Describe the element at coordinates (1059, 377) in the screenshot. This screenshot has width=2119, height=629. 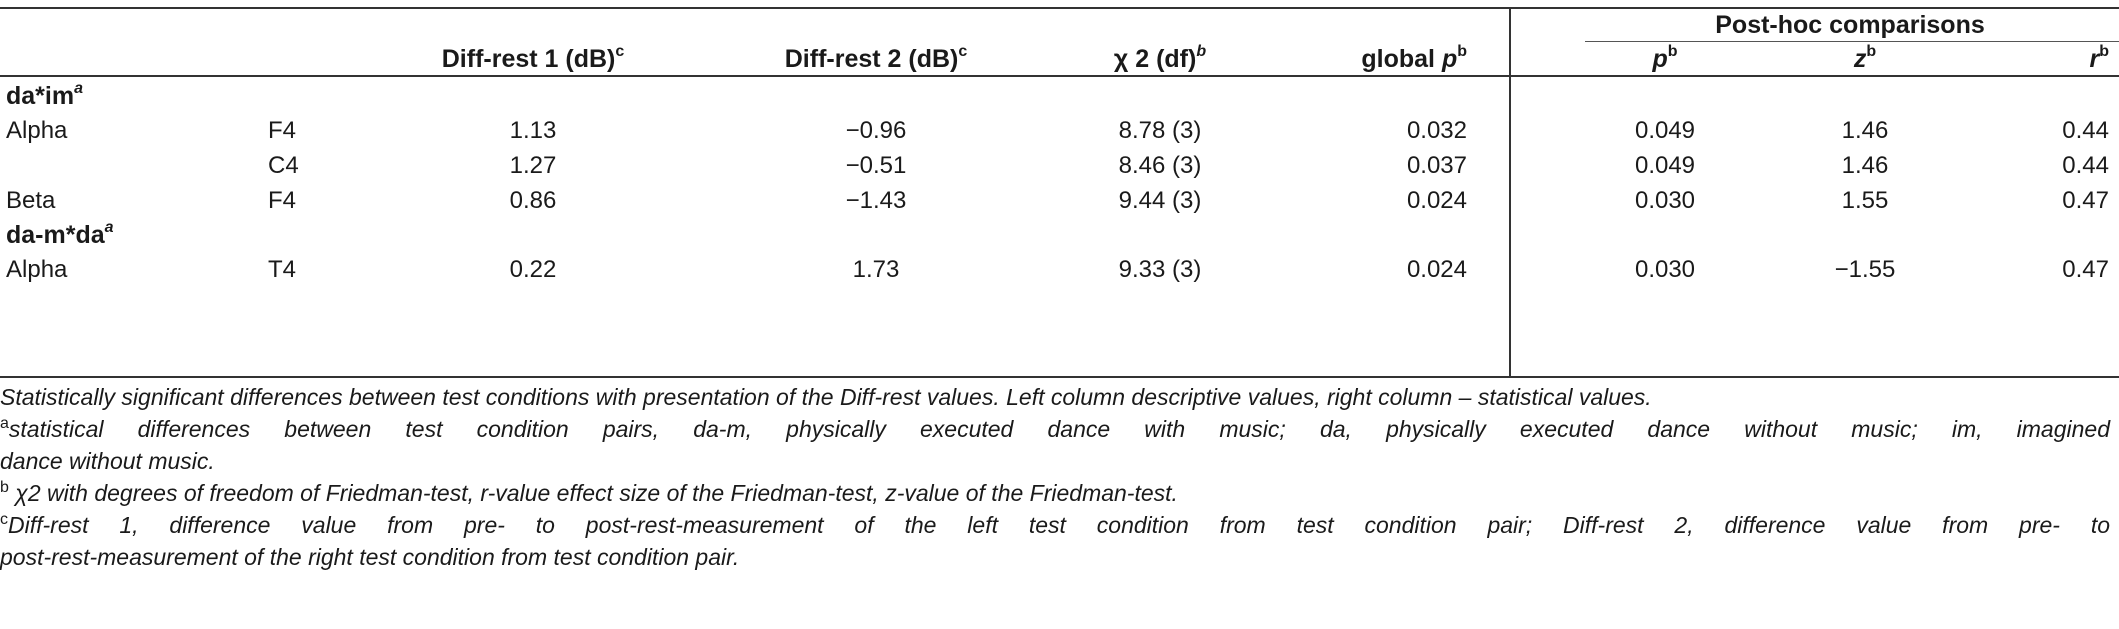
I see `table-bottom-rule` at that location.